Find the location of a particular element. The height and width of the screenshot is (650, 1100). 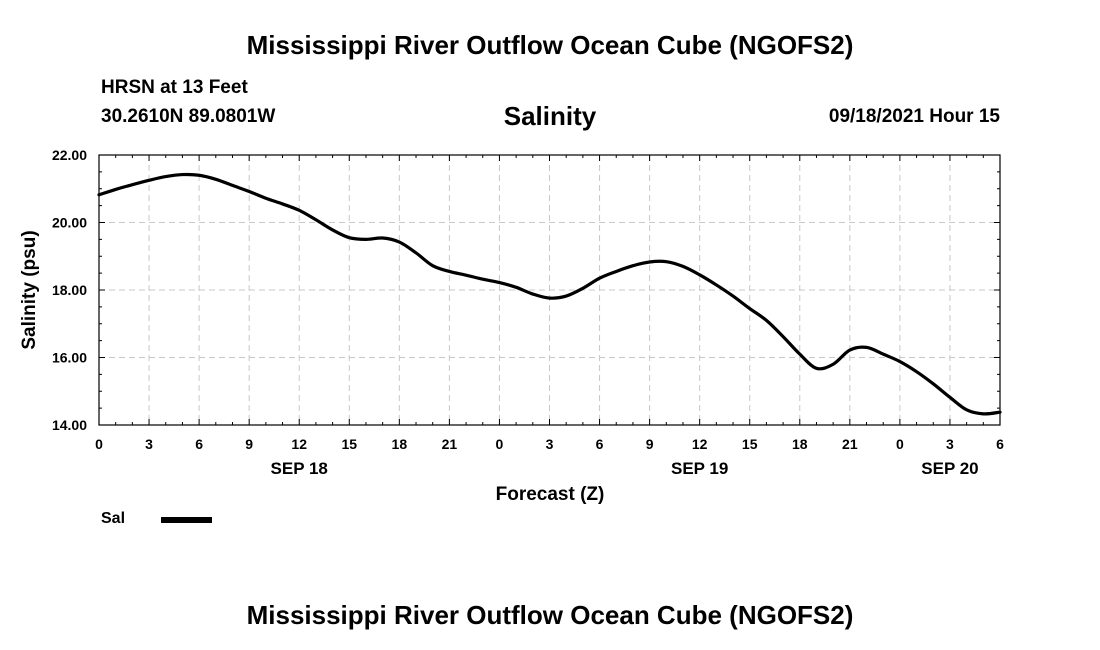

y-axis-label: Salinity (psu) is located at coordinates (29, 289).